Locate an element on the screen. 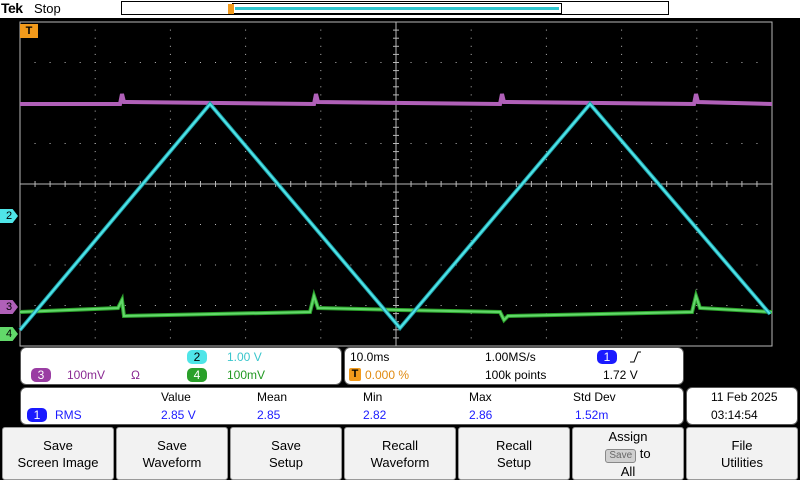 The image size is (800, 480). channel-readout-panel: 2 1.00 V 3 100mV Ω 4 100mV is located at coordinates (181, 366).